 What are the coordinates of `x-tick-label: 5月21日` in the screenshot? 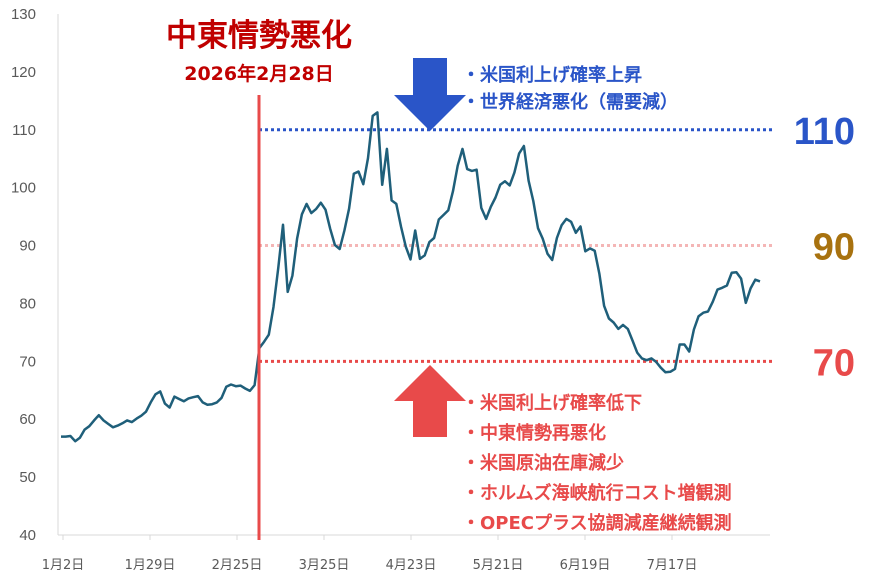 It's located at (498, 565).